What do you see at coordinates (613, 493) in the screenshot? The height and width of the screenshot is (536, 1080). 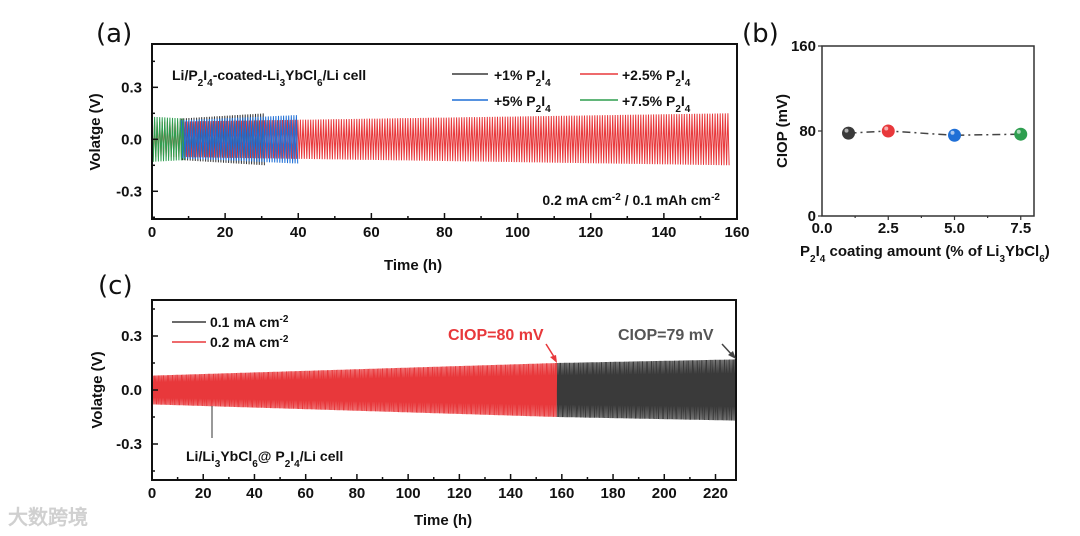 I see `x-tick-label-c: 180` at bounding box center [613, 493].